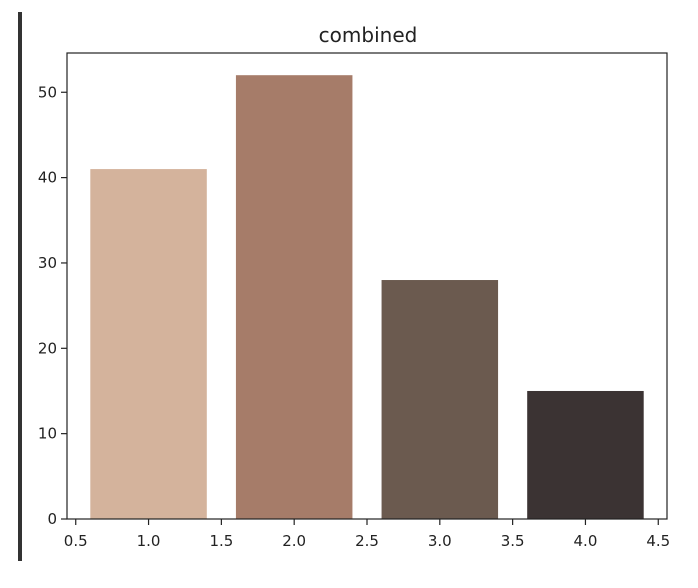 The height and width of the screenshot is (588, 698). I want to click on left-border-line, so click(20, 286).